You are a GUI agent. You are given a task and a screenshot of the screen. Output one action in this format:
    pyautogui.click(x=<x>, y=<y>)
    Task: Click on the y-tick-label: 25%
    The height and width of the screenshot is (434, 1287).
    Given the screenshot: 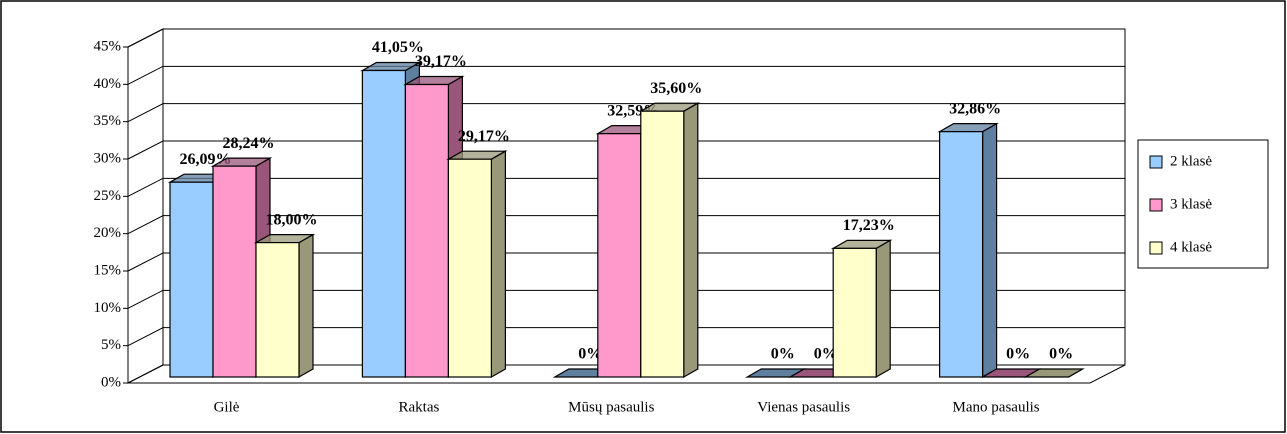 What is the action you would take?
    pyautogui.click(x=108, y=196)
    